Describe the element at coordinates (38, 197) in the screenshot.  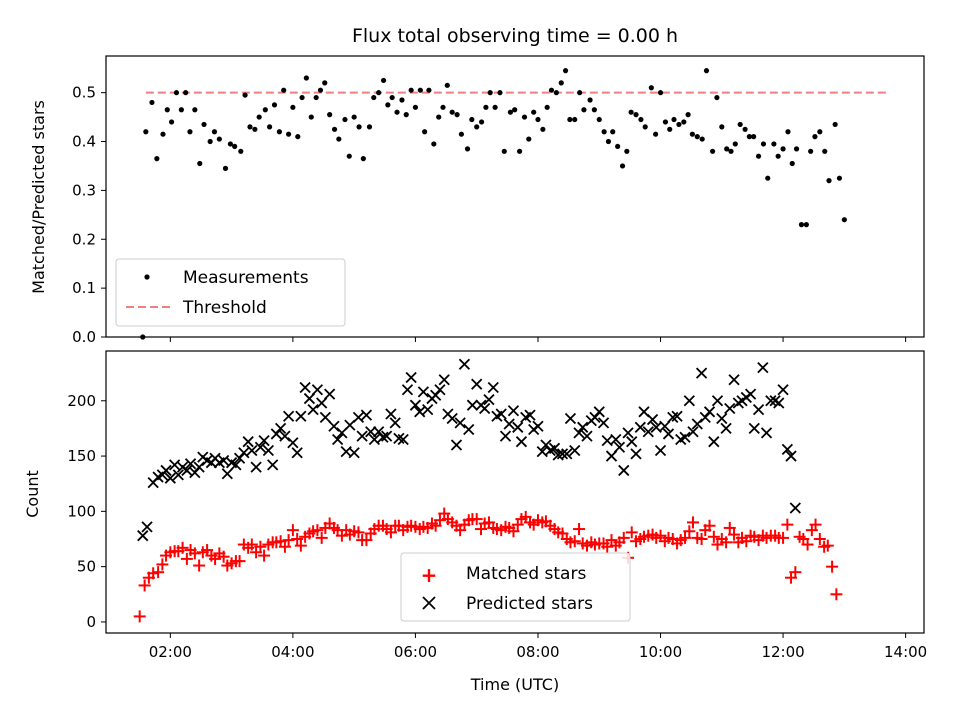
I see `top-y-axis-label: Matched/Predicted stars` at that location.